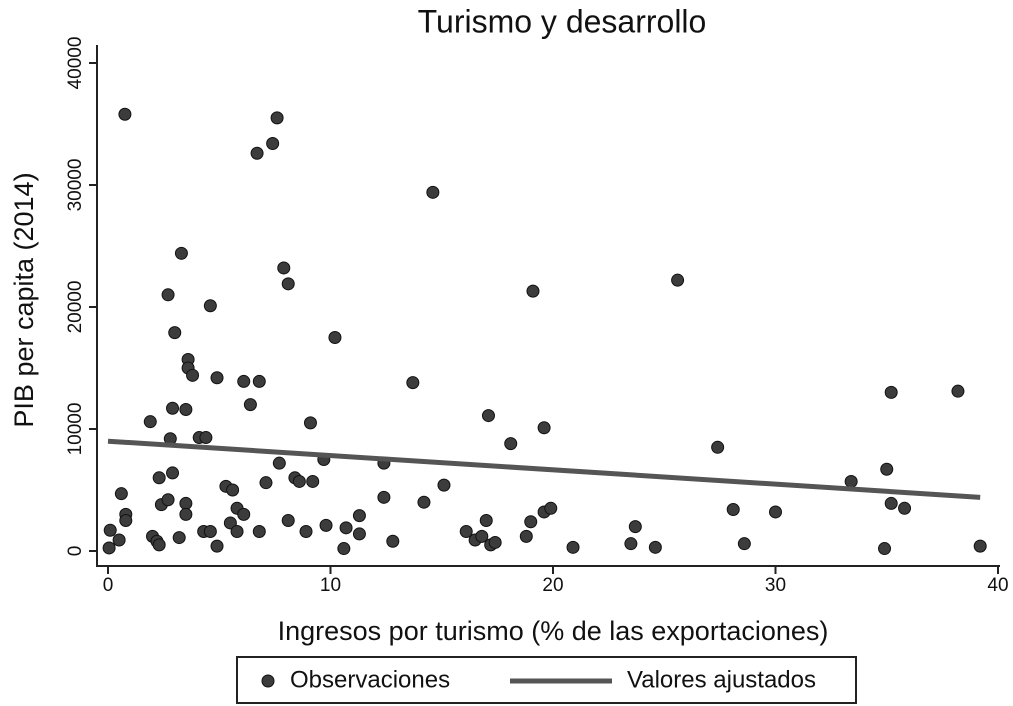 The height and width of the screenshot is (706, 1013). What do you see at coordinates (330, 585) in the screenshot?
I see `x-tick-label: 10` at bounding box center [330, 585].